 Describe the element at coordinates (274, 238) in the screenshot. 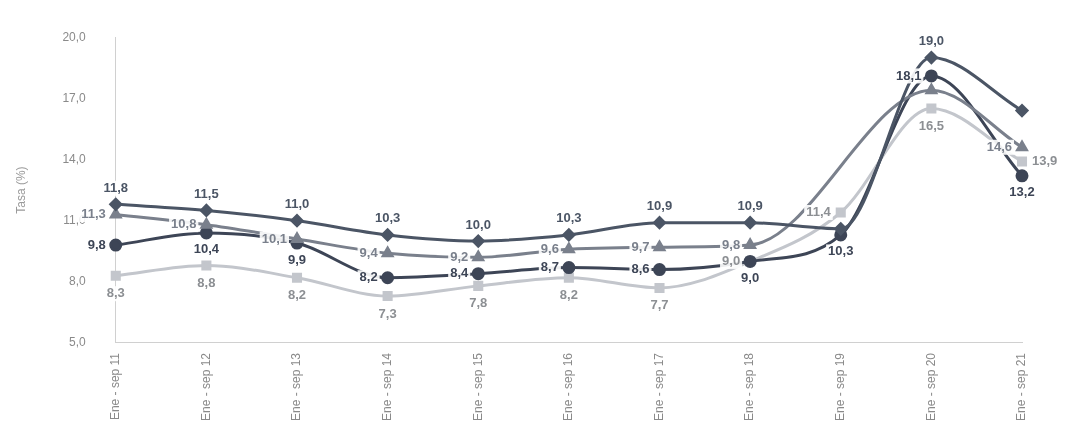

I see `data-label: 10,1` at that location.